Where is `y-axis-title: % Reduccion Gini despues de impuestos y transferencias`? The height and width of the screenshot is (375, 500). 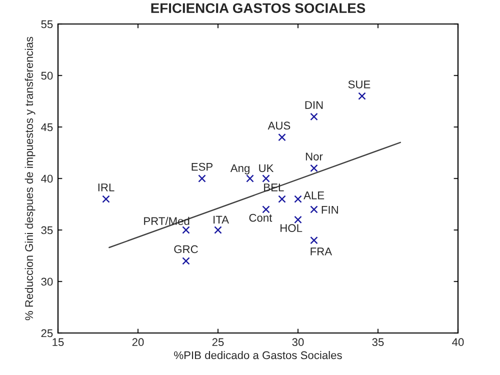
y-axis-title: % Reduccion Gini despues de impuestos y transferencias is located at coordinates (30, 178).